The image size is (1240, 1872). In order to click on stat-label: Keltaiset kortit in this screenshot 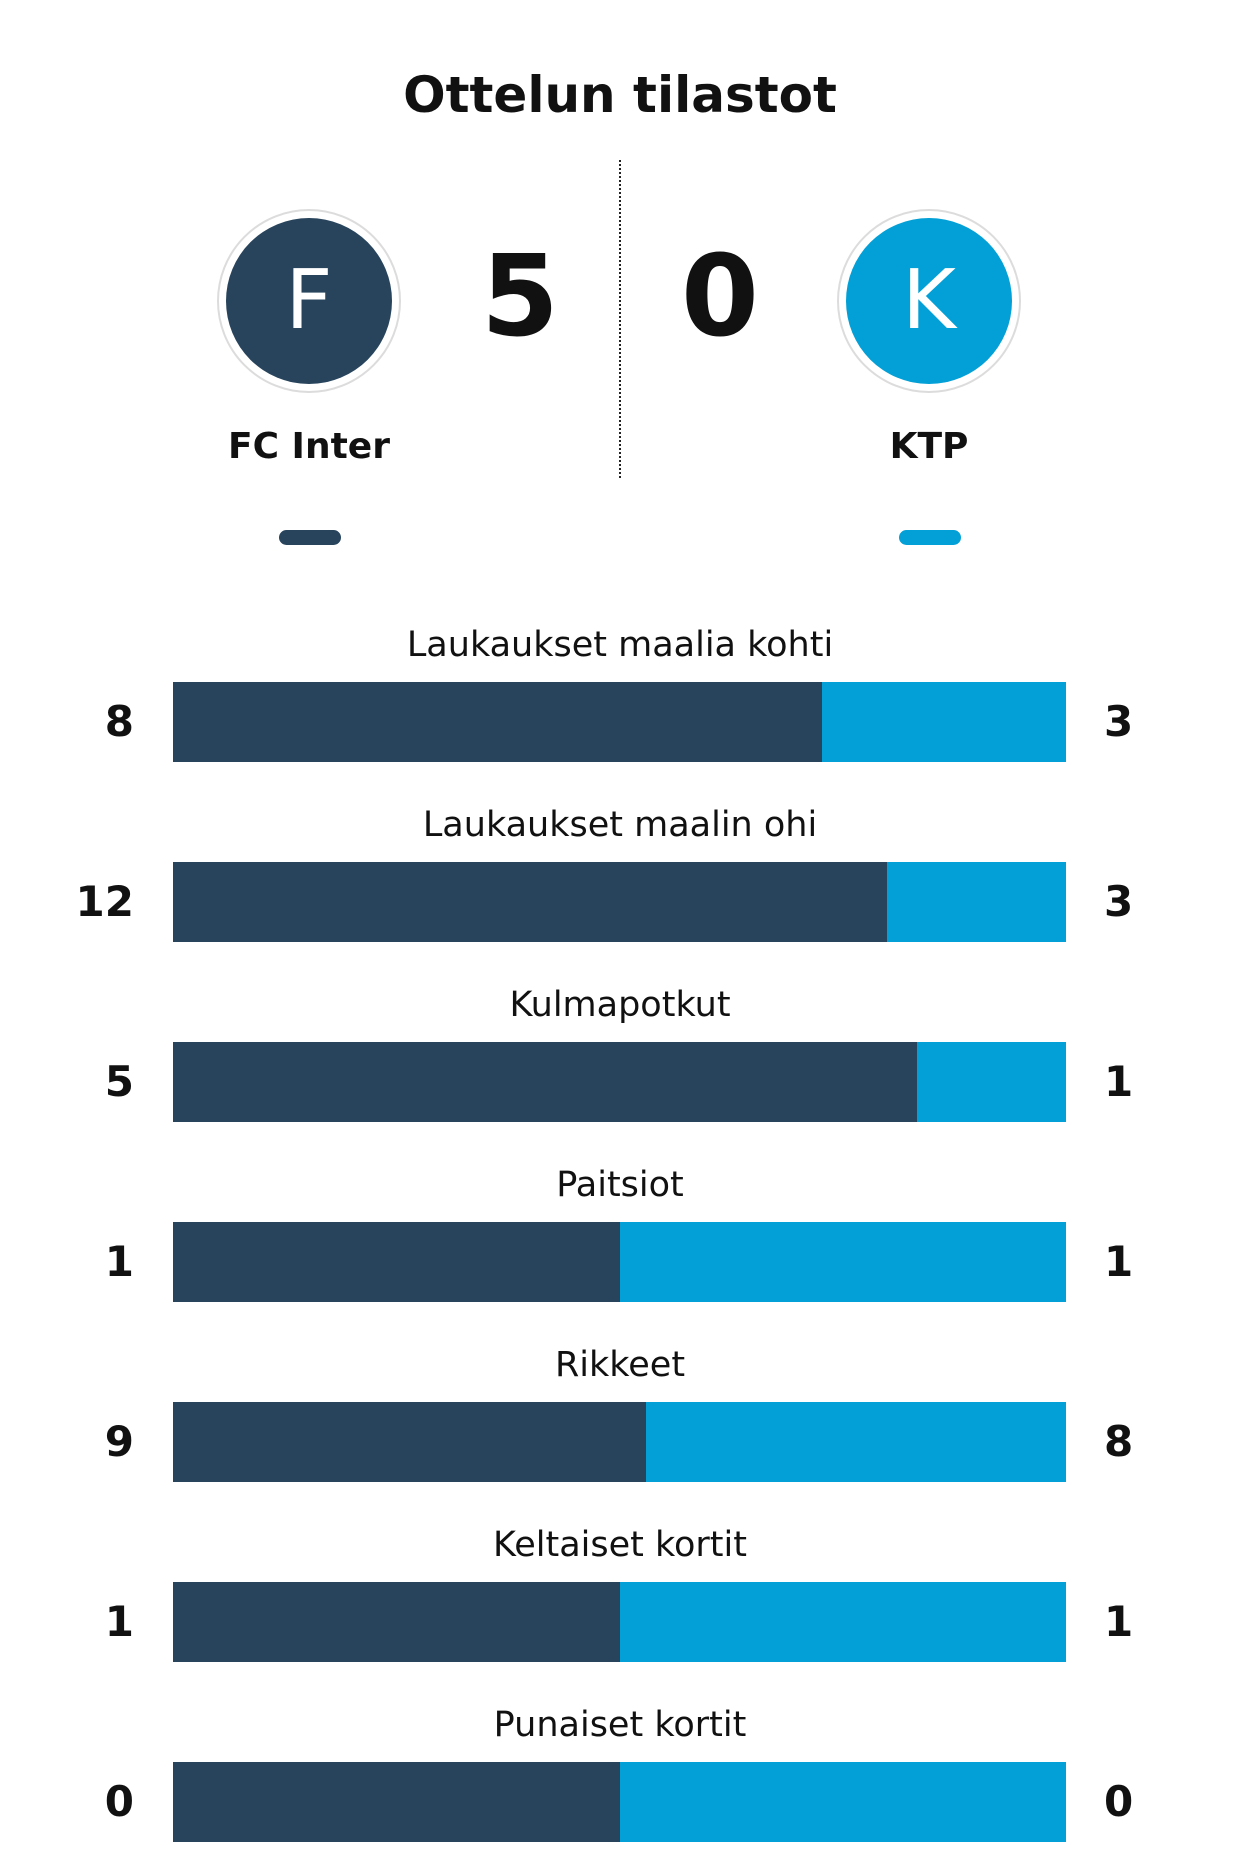, I will do `click(620, 1545)`.